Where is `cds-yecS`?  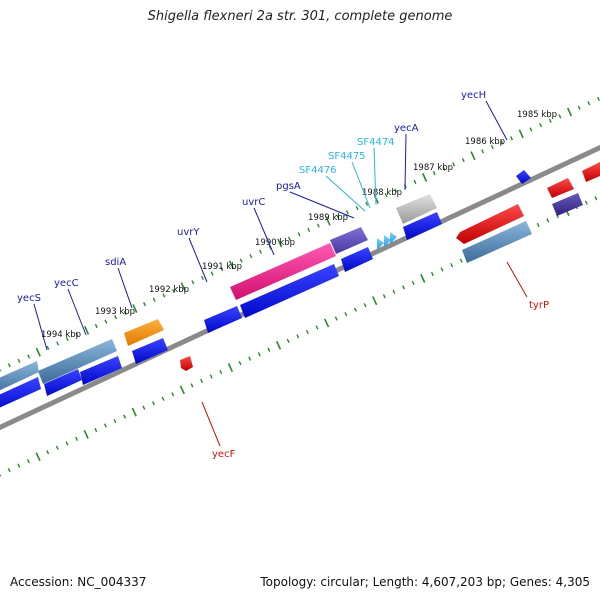 cds-yecS is located at coordinates (20, 394).